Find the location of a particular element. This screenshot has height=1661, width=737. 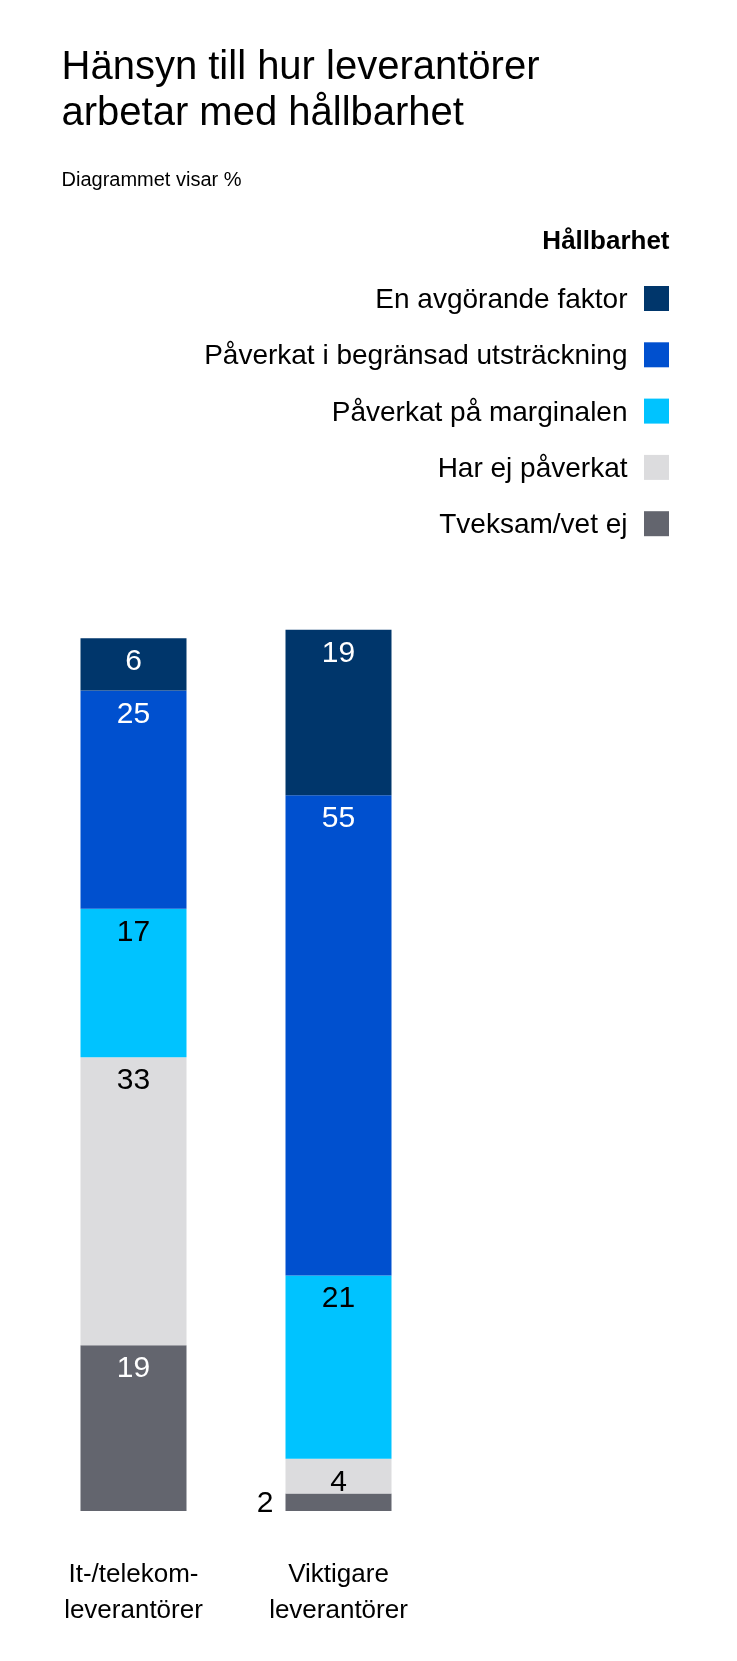

x-tick-label: Viktigare leverantörer is located at coordinates (339, 1590).